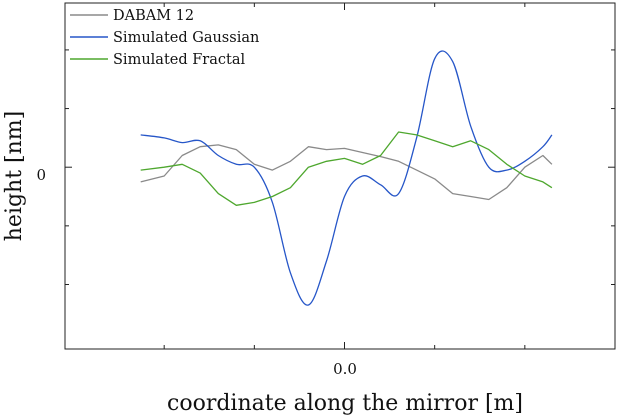 This screenshot has height=417, width=630. What do you see at coordinates (153, 16) in the screenshot?
I see `legend-label-dabam: DABAM 12` at bounding box center [153, 16].